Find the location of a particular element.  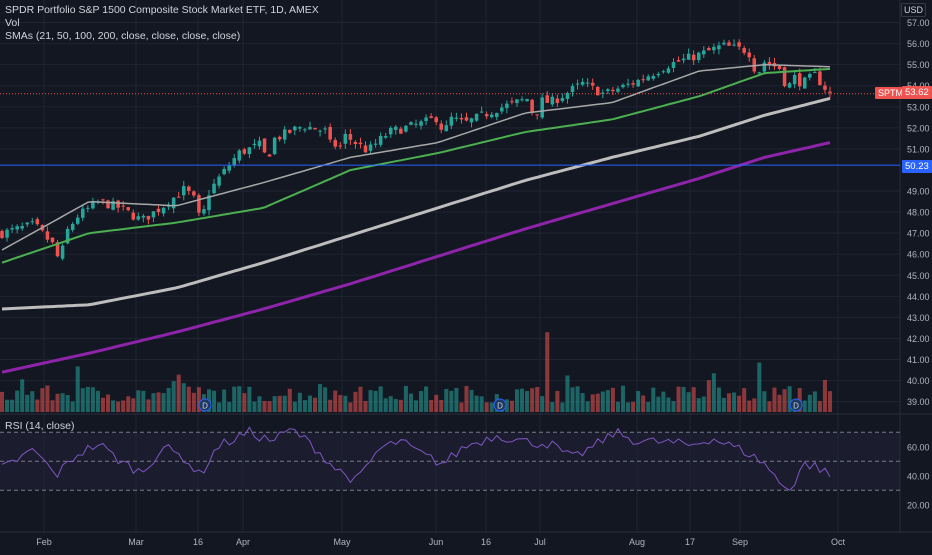

dividend-circle is located at coordinates (796, 405).